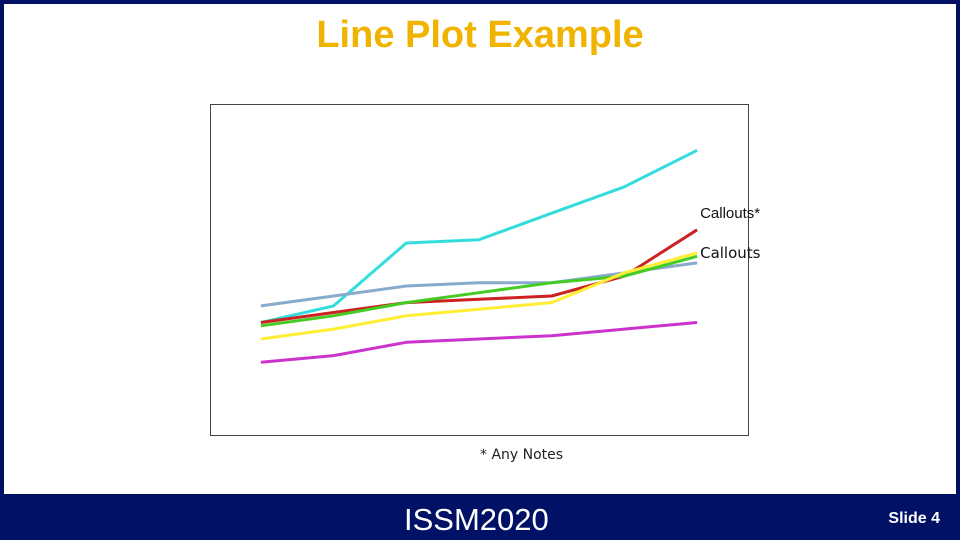 This screenshot has height=540, width=960. I want to click on chart-note: * Any Notes, so click(522, 455).